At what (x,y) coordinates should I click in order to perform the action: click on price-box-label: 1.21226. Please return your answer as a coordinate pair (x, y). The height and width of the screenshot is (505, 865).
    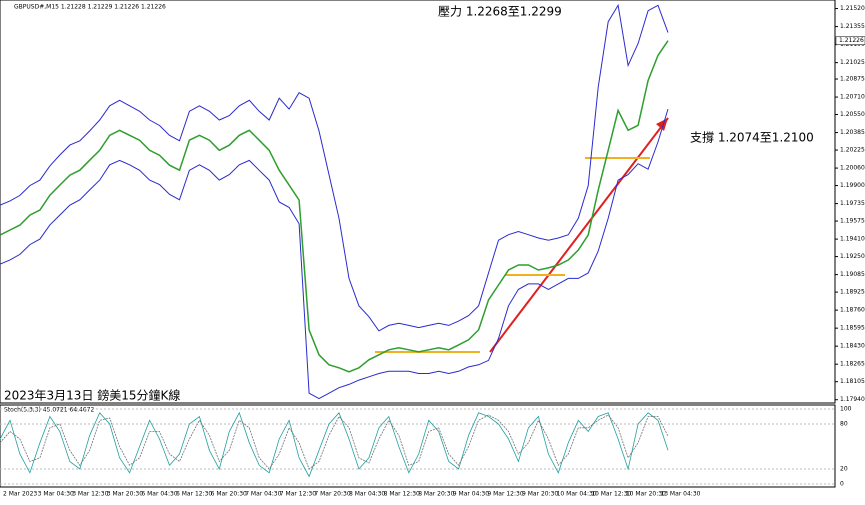
    Looking at the image, I should click on (851, 40).